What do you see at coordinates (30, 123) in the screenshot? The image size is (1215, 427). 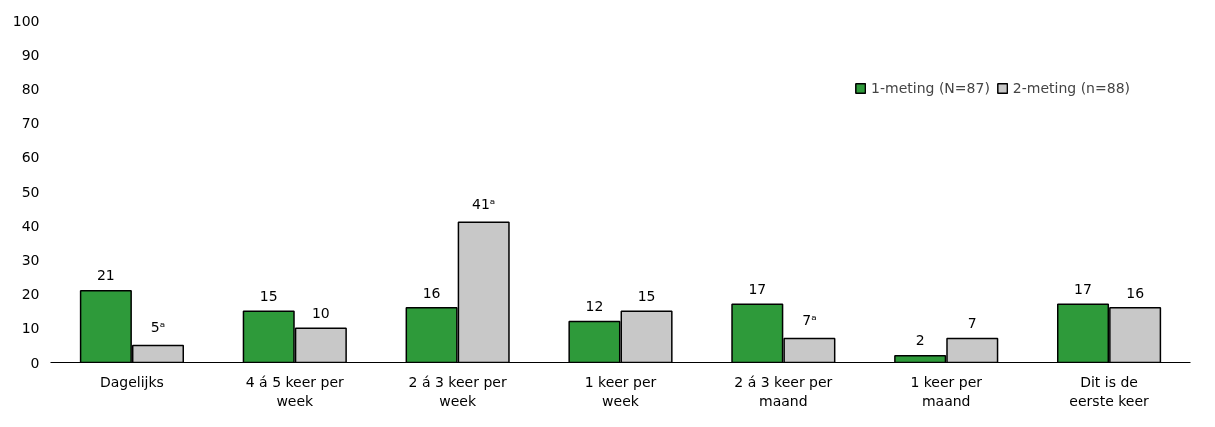 I see `y-tick-label: 70` at bounding box center [30, 123].